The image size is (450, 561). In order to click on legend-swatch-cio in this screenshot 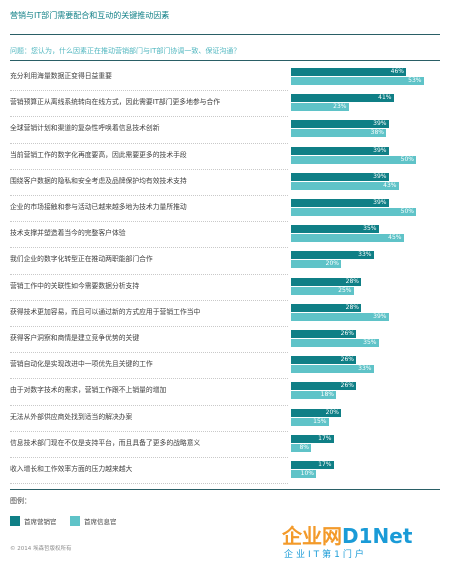, I will do `click(75, 521)`.